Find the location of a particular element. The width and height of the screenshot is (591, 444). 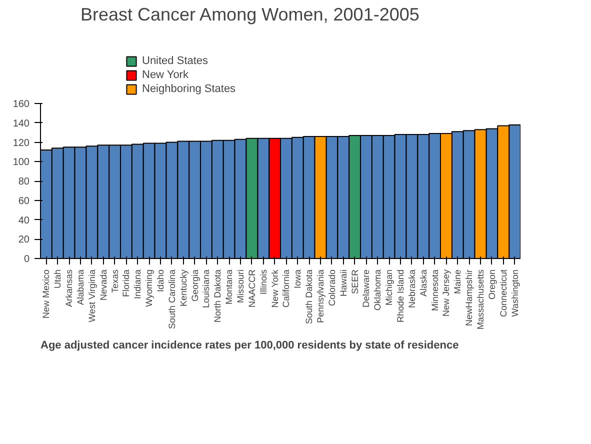

x-tick-label: Delaware is located at coordinates (366, 288).